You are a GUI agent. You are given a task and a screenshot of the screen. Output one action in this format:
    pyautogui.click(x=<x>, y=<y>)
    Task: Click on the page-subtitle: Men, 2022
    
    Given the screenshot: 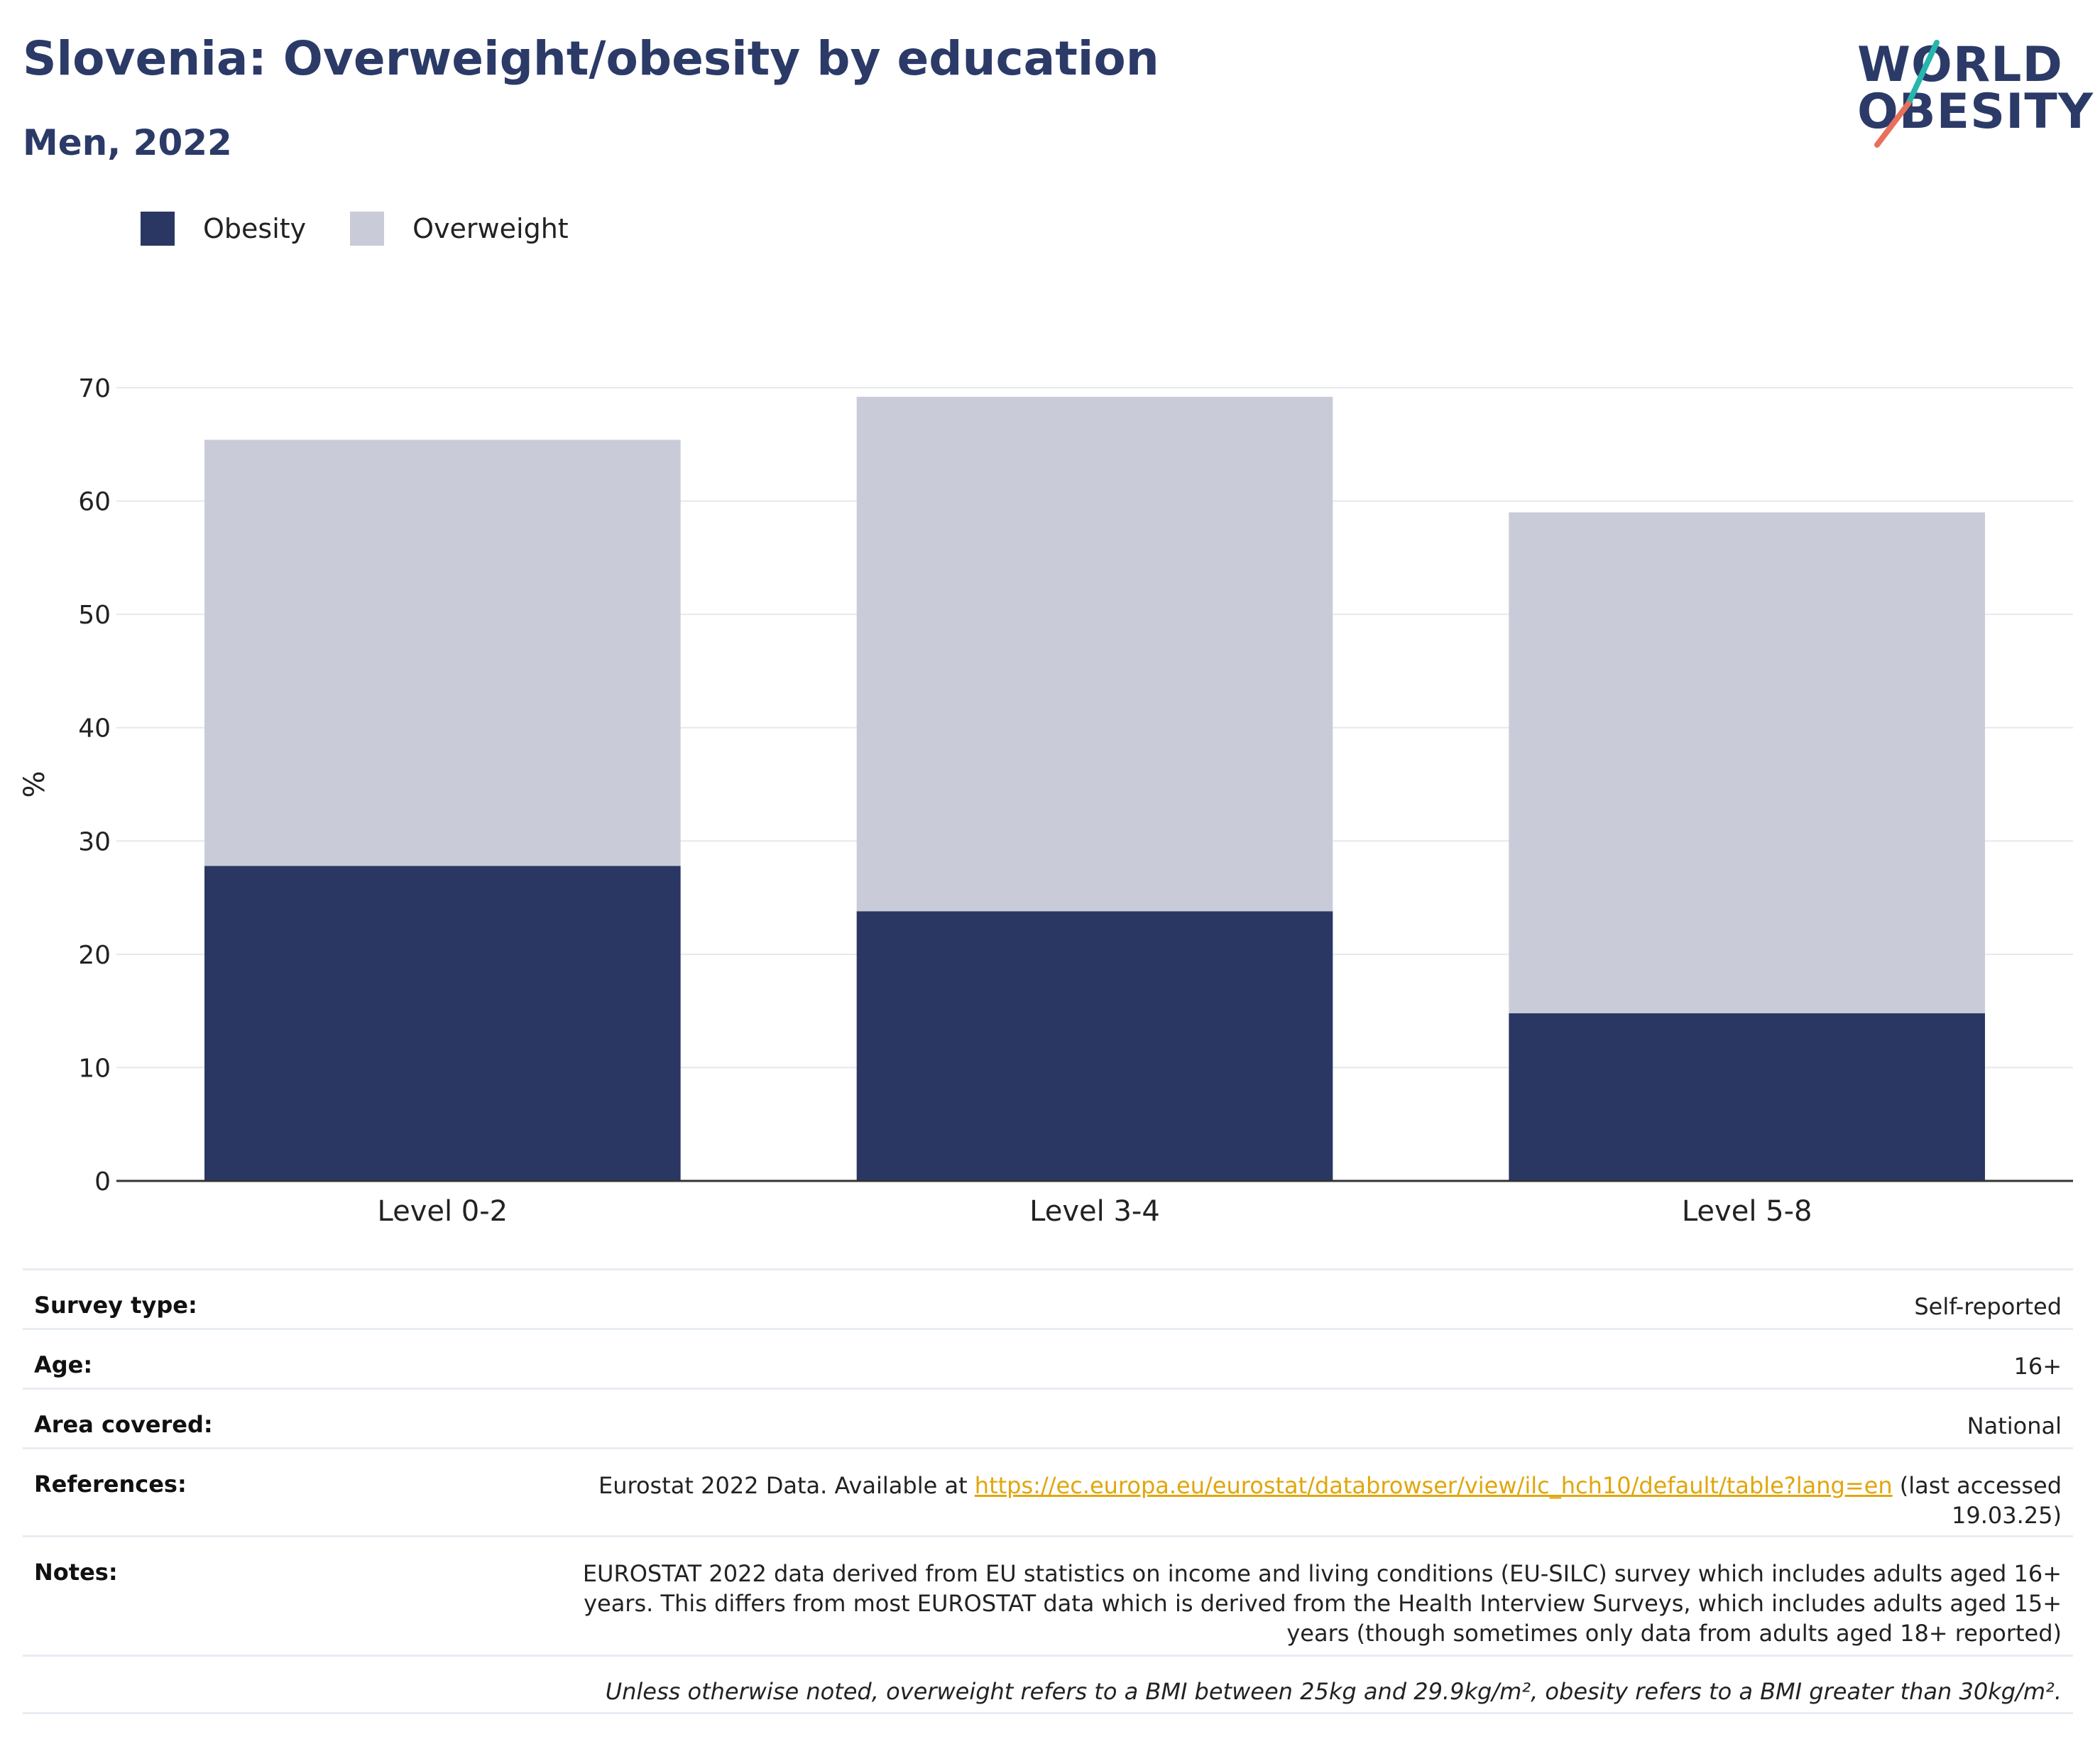 What is the action you would take?
    pyautogui.click(x=127, y=142)
    